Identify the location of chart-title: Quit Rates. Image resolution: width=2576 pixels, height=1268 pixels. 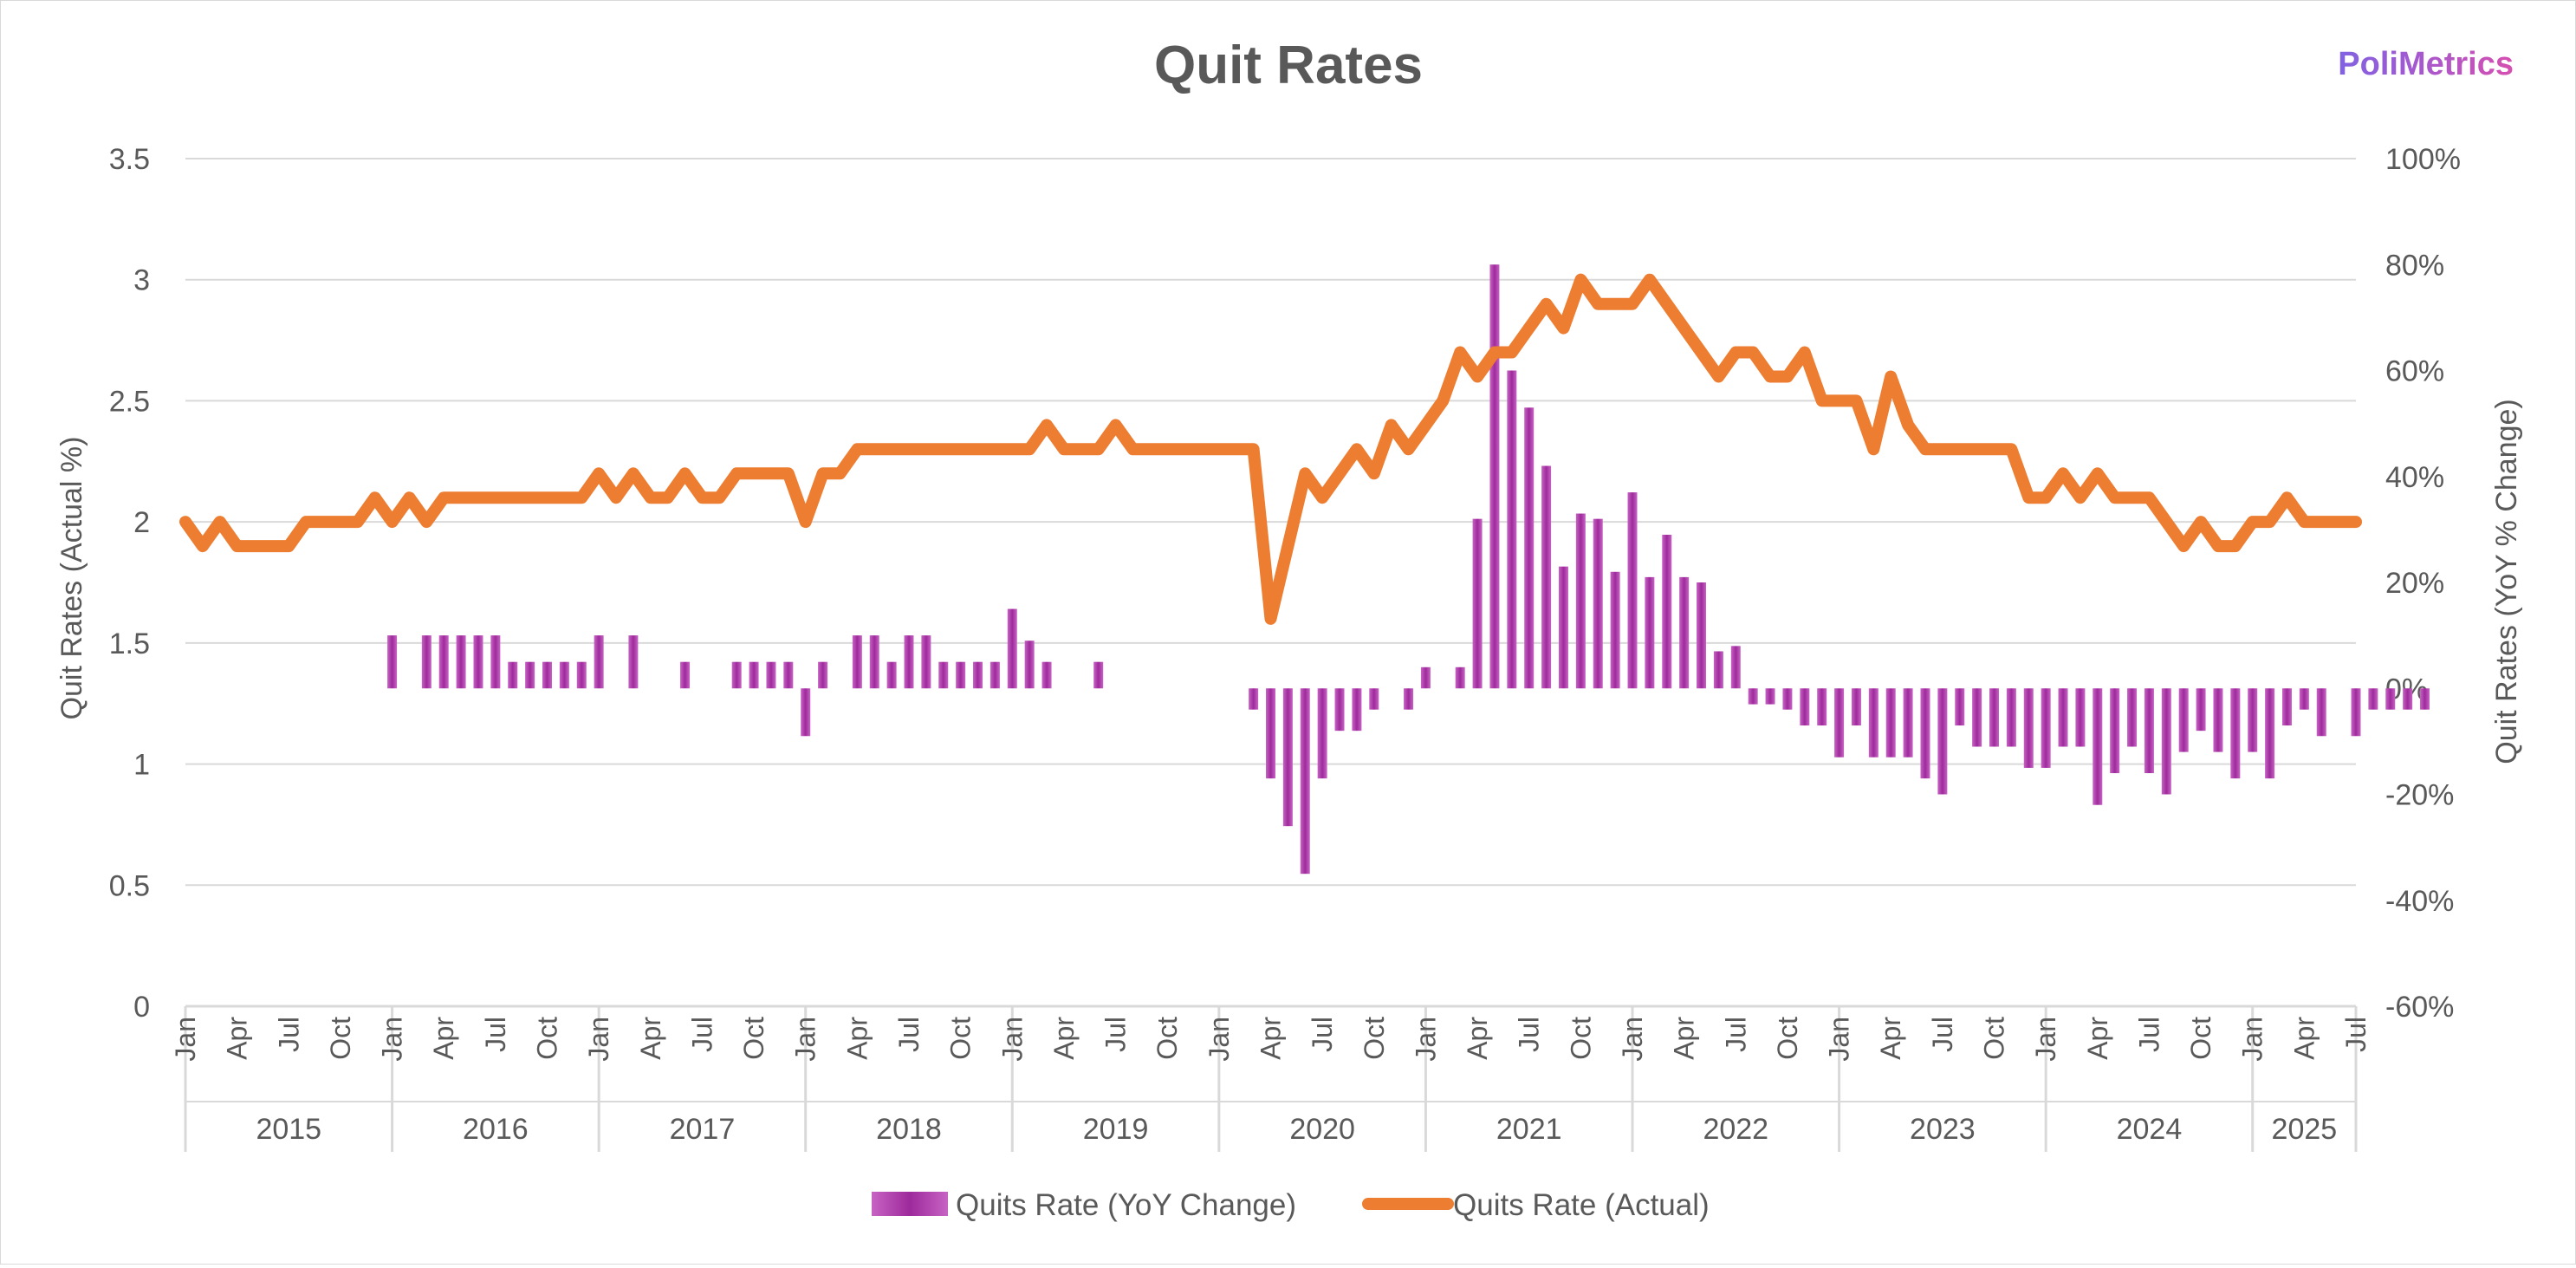
(1289, 65).